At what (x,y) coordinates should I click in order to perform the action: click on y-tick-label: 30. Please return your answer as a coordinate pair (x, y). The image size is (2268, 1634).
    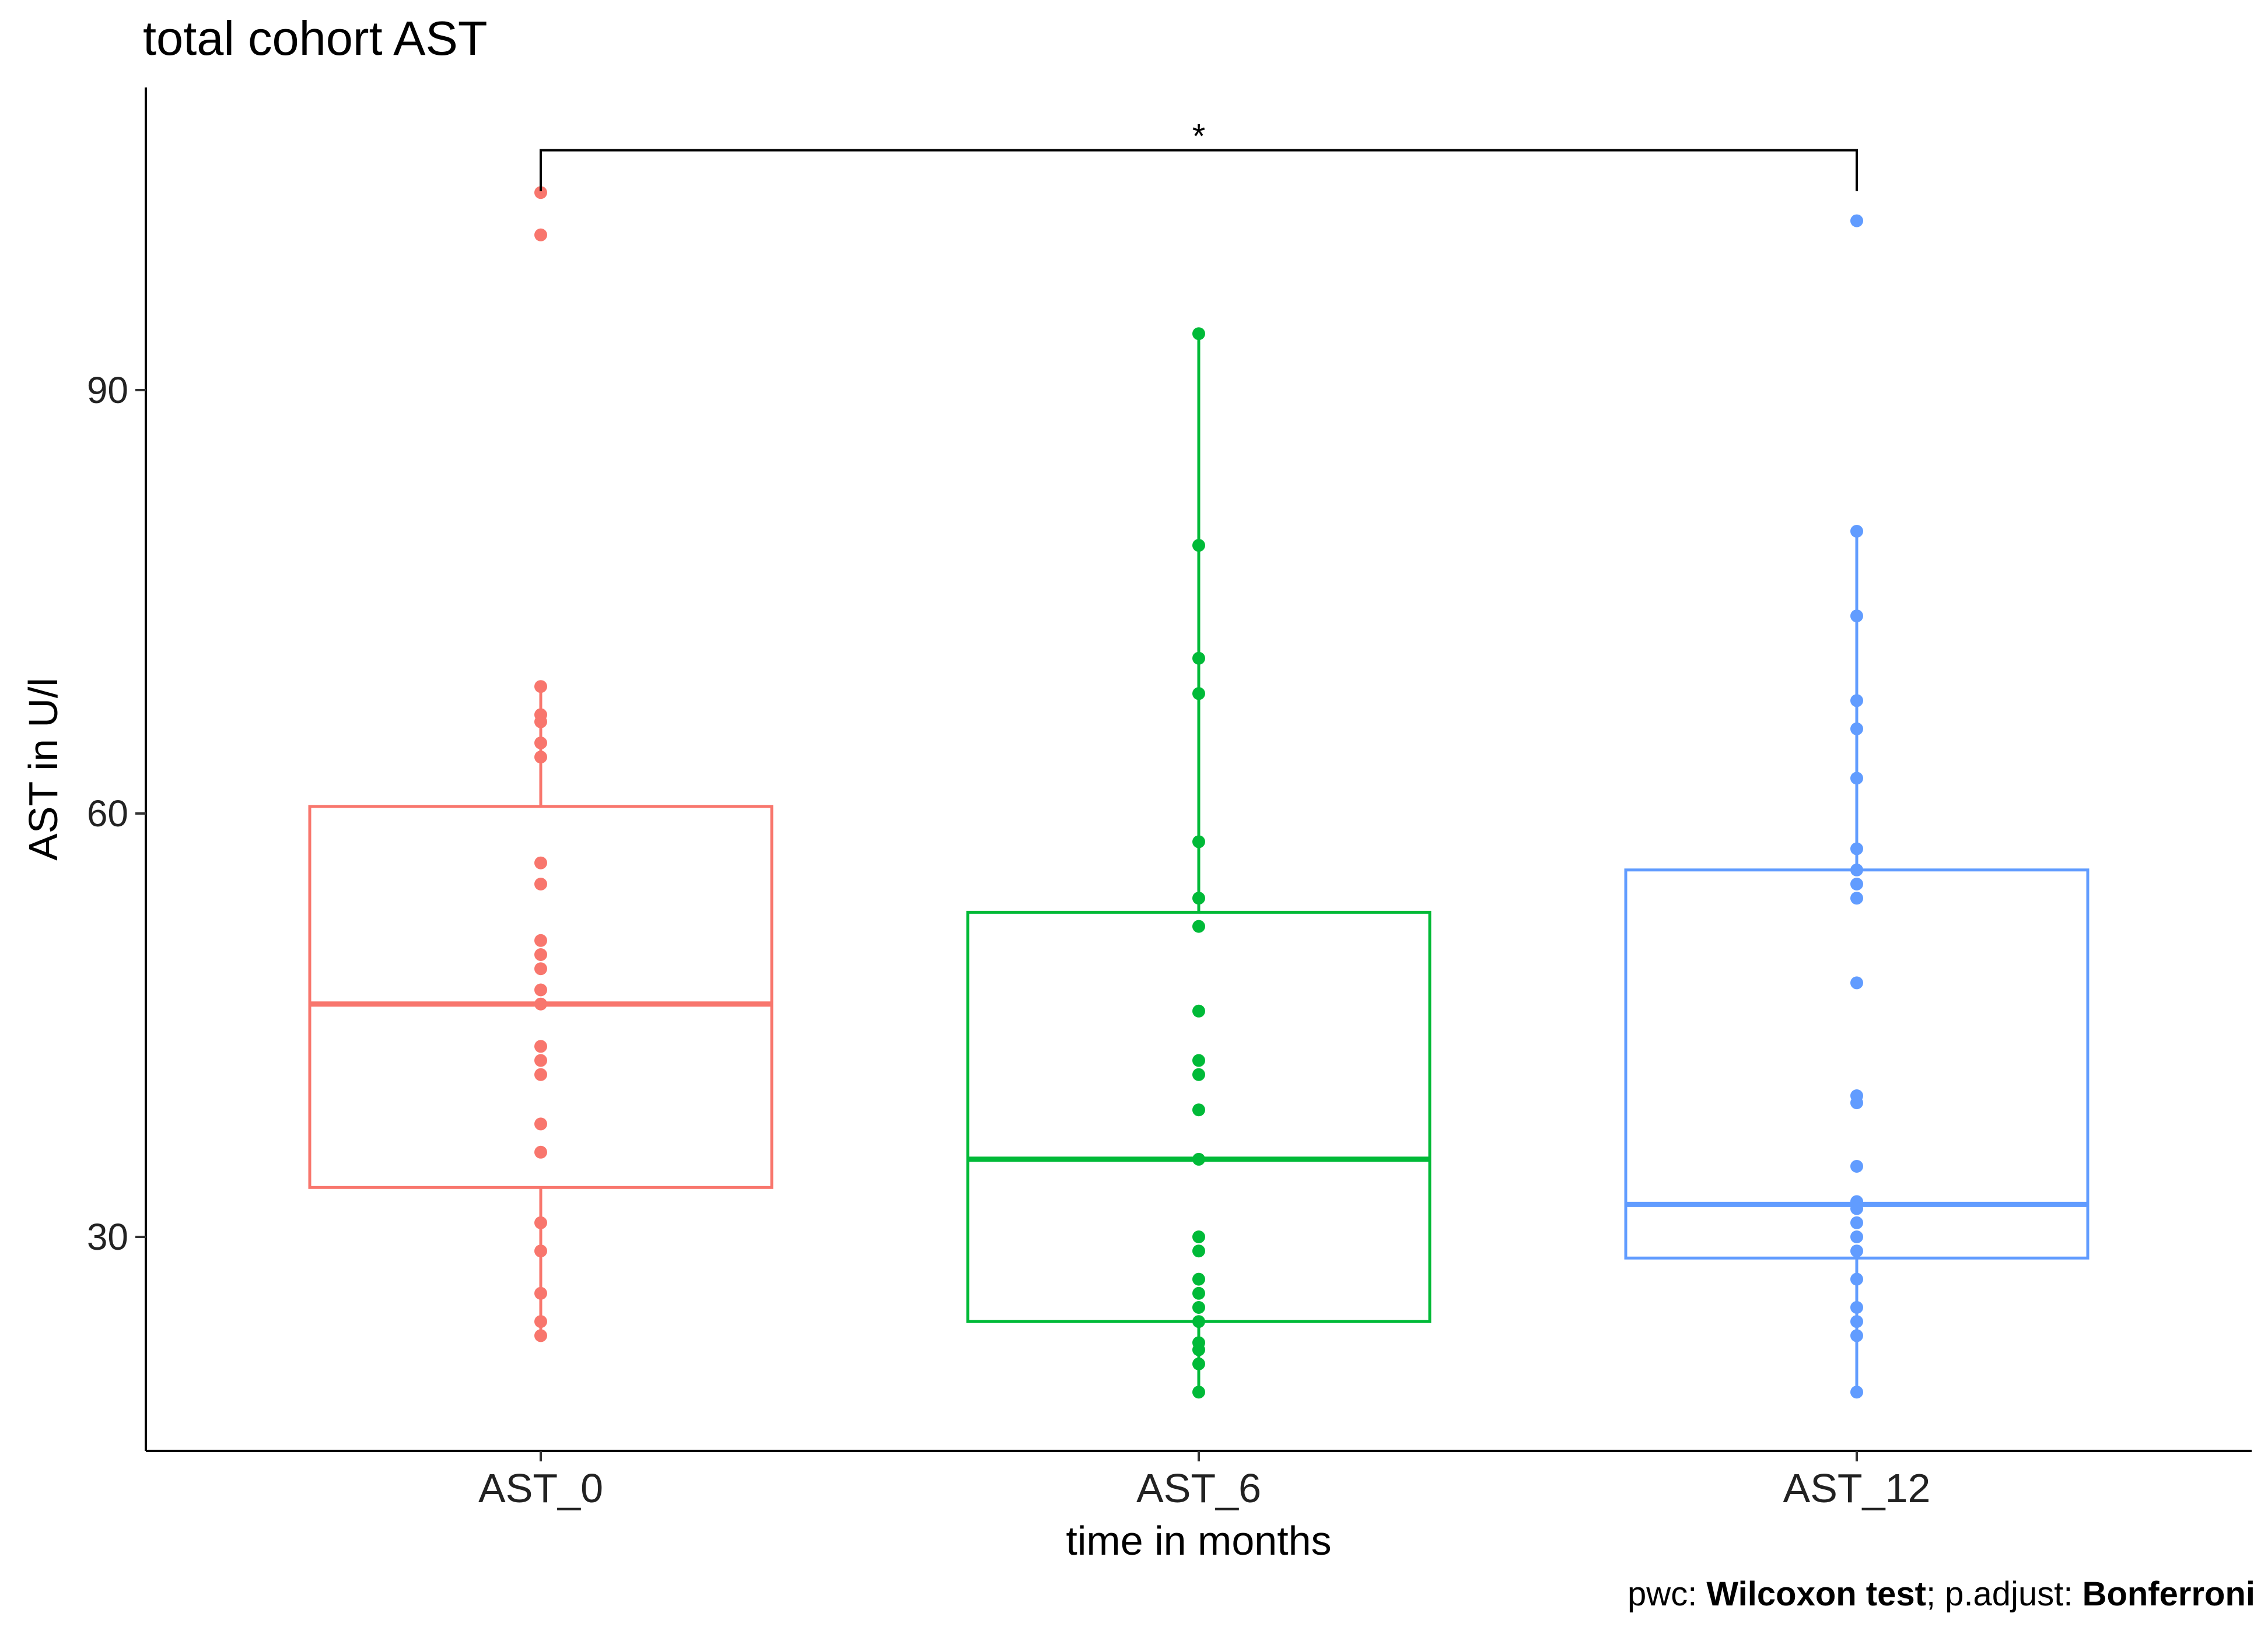
    Looking at the image, I should click on (107, 1237).